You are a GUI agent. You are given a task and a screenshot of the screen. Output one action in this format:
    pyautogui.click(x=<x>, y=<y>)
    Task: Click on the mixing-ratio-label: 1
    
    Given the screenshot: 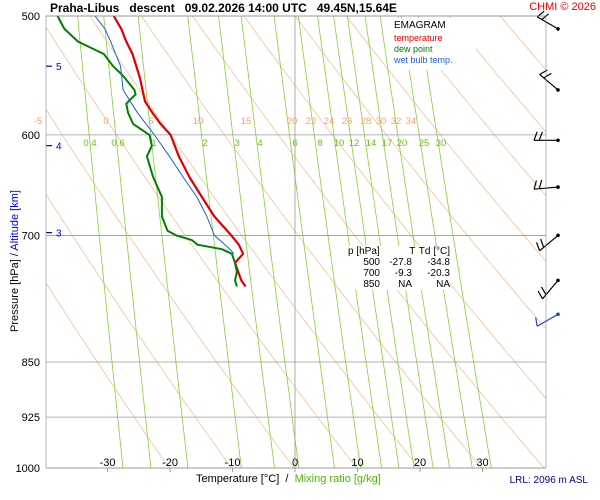 What is the action you would take?
    pyautogui.click(x=153, y=143)
    